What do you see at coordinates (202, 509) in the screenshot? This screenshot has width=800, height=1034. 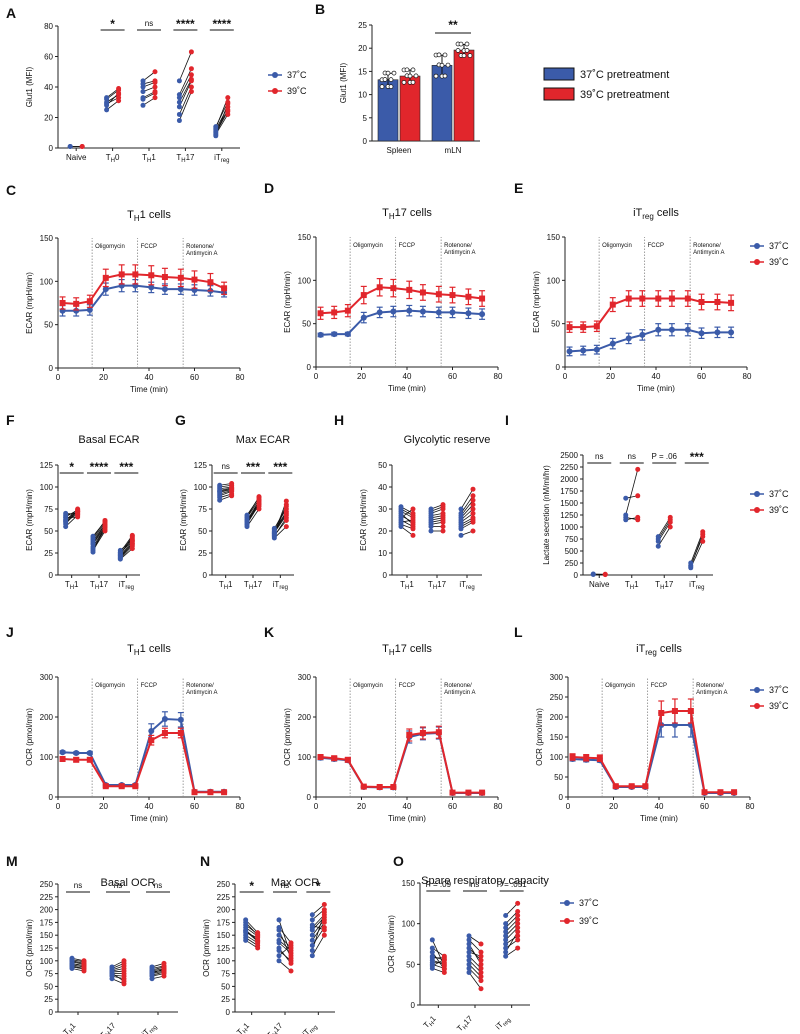 I see `y-tick-label: 75` at bounding box center [202, 509].